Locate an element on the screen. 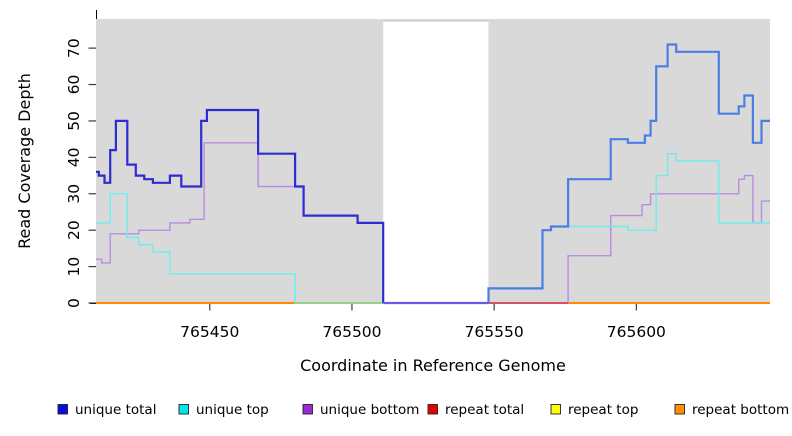 This screenshot has width=792, height=436. y-tick-label: 70 is located at coordinates (74, 48).